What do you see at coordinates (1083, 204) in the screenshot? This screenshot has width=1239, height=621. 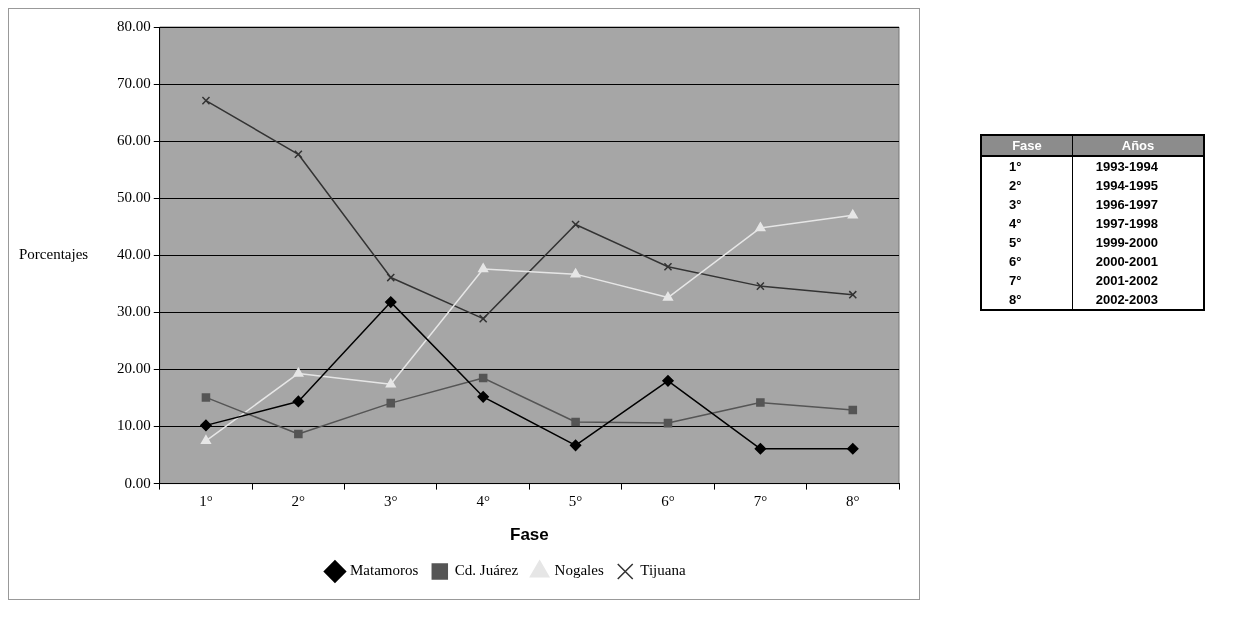 I see `text: 3° 1996-1997` at bounding box center [1083, 204].